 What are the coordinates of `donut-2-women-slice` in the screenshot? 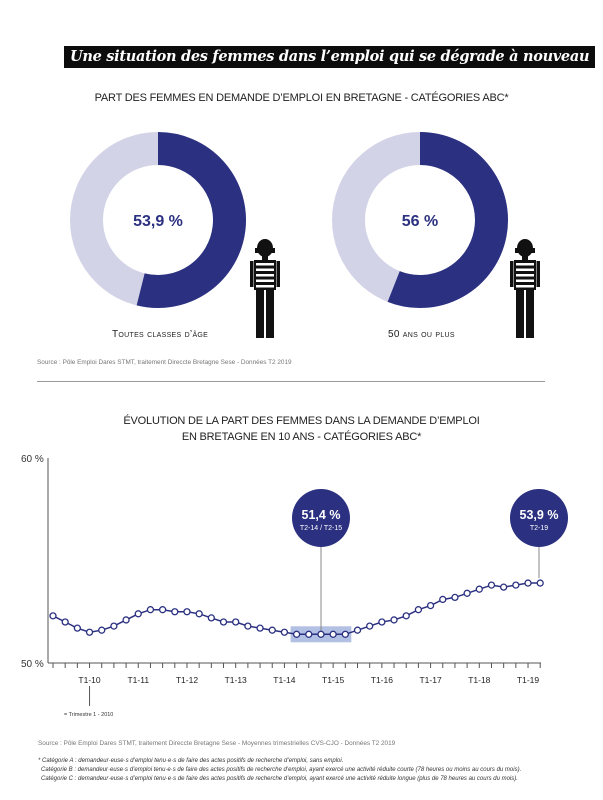 It's located at (447, 220).